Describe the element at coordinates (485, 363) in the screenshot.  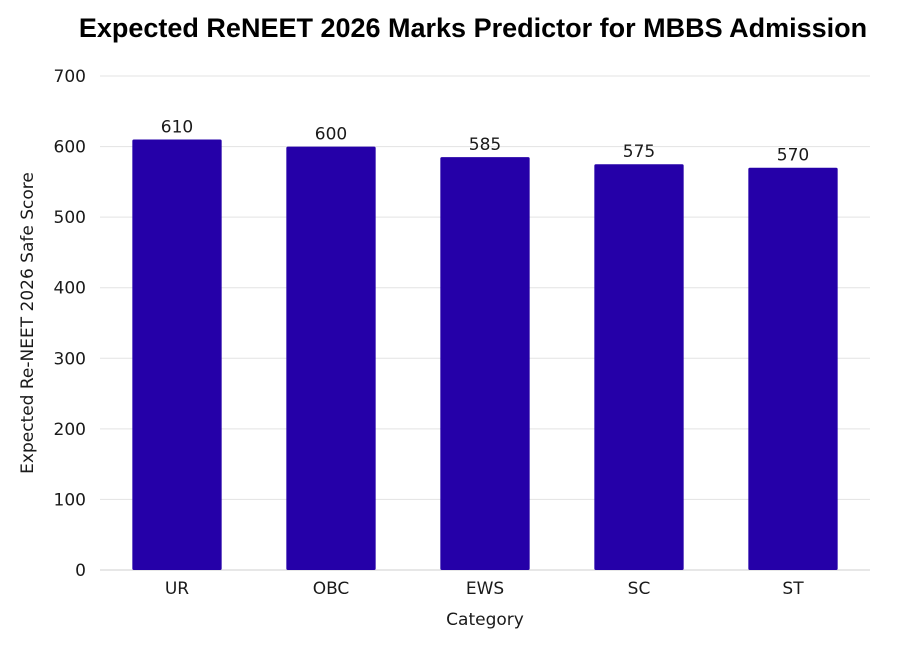
I see `bar-ews` at that location.